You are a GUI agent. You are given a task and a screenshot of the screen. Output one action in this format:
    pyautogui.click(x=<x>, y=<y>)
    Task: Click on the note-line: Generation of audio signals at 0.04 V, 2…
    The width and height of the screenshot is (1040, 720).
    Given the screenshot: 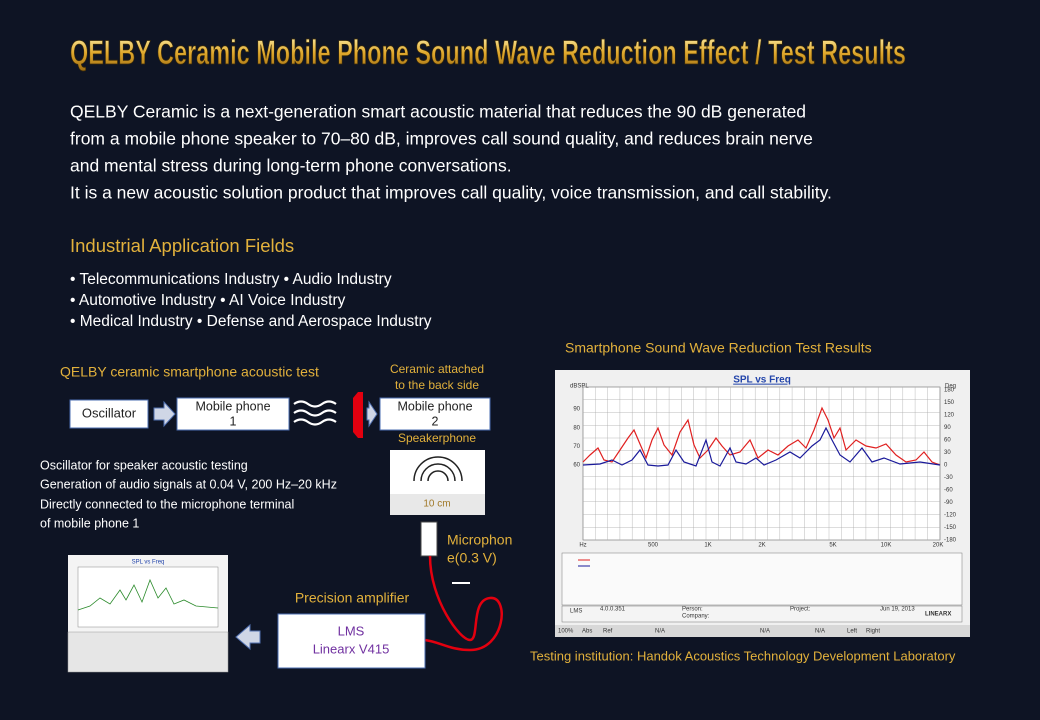 What is the action you would take?
    pyautogui.click(x=188, y=484)
    